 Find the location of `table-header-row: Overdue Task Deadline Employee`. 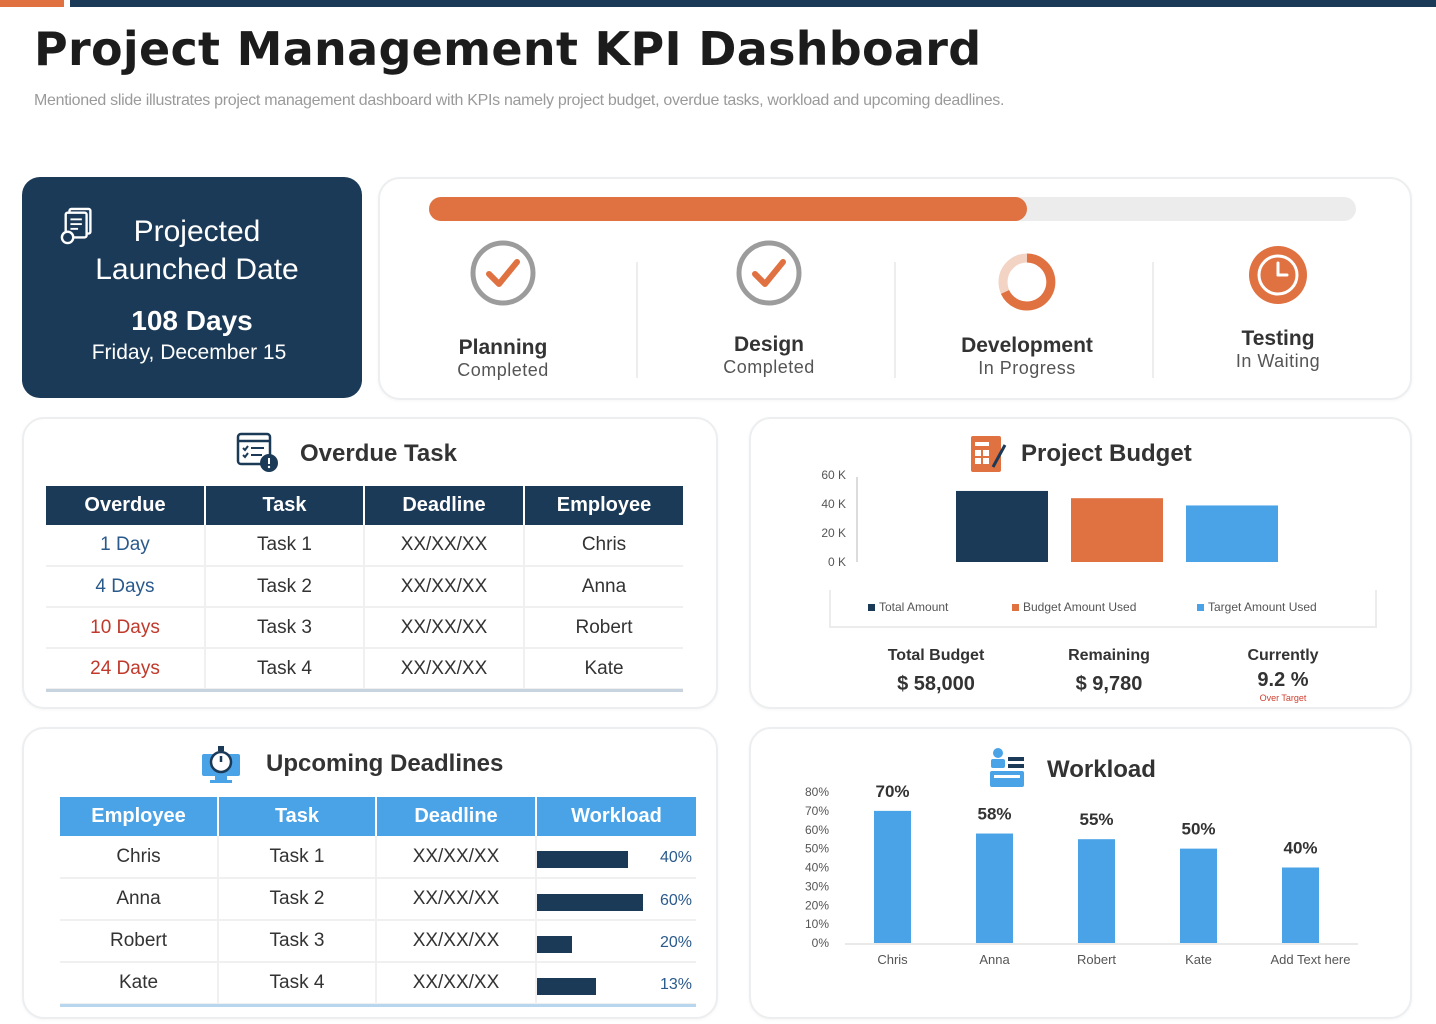

table-header-row: Overdue Task Deadline Employee is located at coordinates (364, 505).